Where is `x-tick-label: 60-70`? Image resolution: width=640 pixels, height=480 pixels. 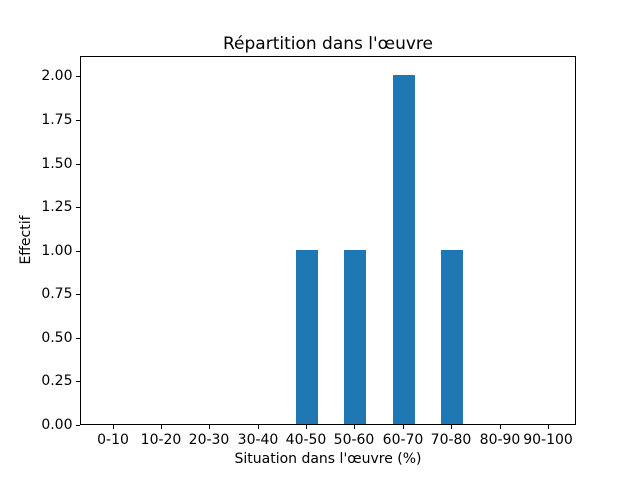 x-tick-label: 60-70 is located at coordinates (403, 439).